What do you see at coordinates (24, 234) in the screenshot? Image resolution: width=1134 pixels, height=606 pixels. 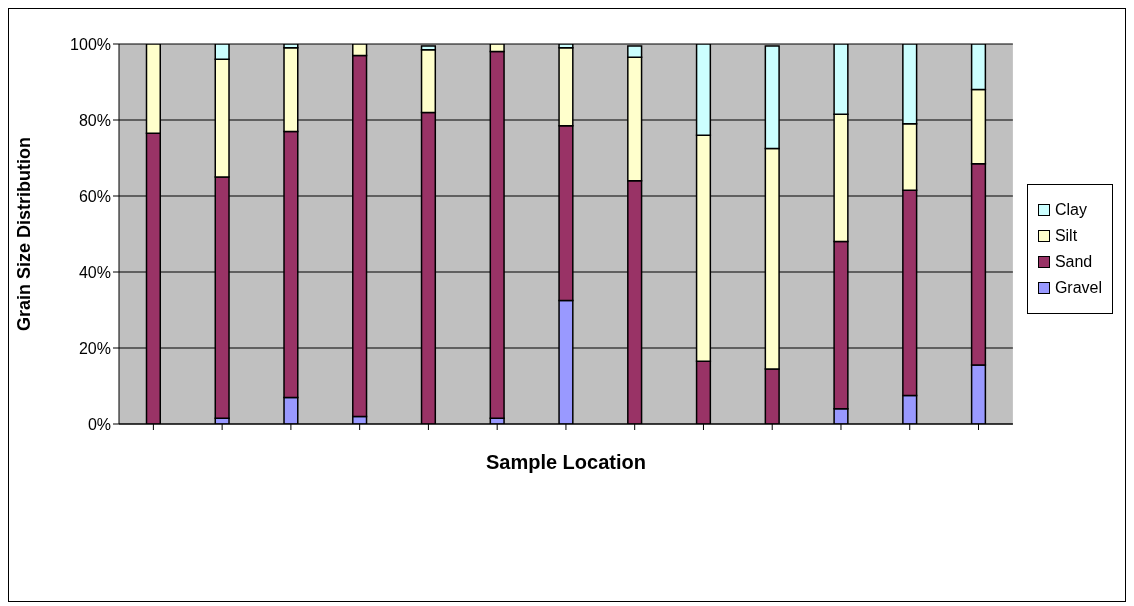 I see `y-axis-title: Grain Size Distribution` at bounding box center [24, 234].